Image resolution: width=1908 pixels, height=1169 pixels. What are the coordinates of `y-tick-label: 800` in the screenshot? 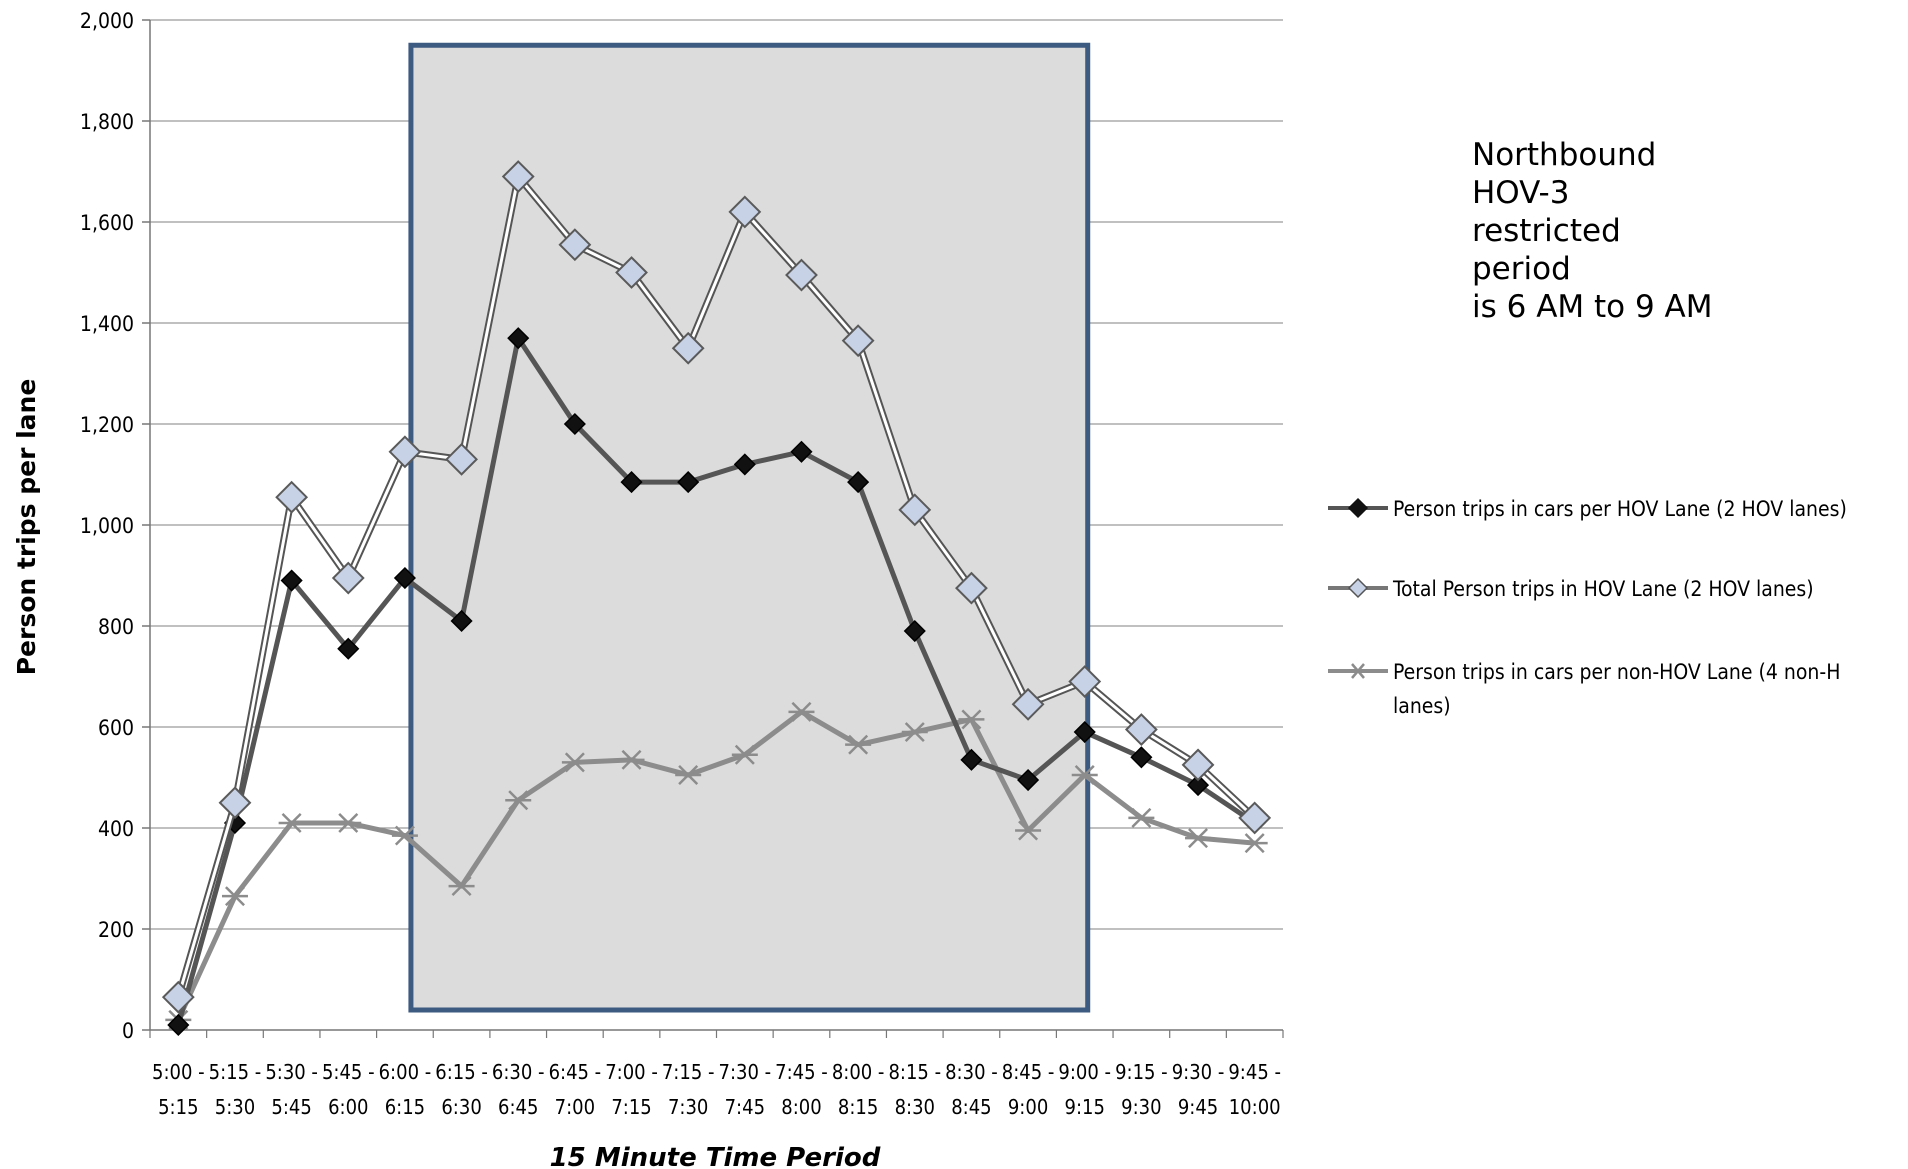 It's located at (116, 627).